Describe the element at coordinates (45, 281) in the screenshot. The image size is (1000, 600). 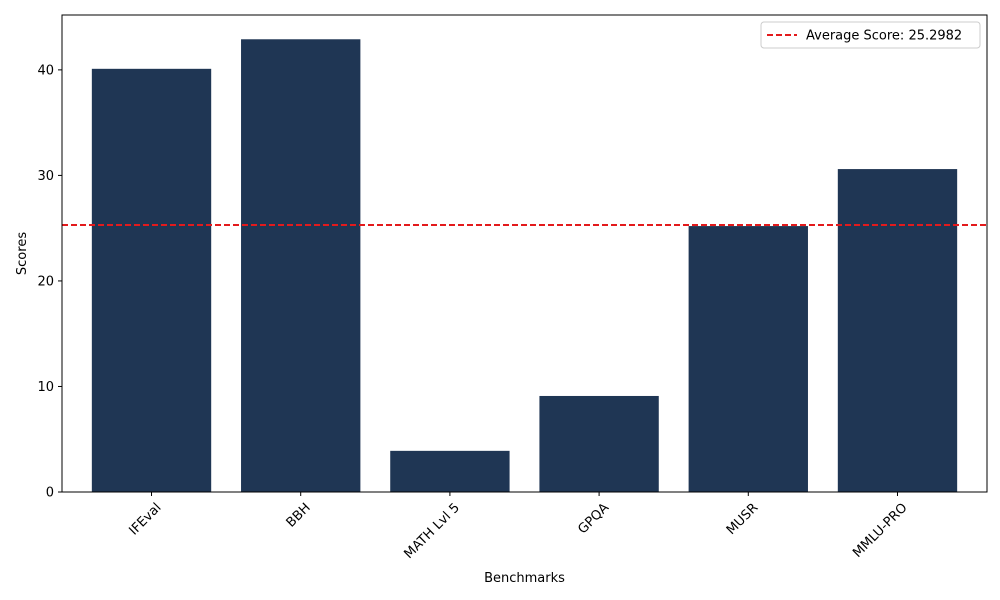
I see `y-tick-label: 20` at that location.